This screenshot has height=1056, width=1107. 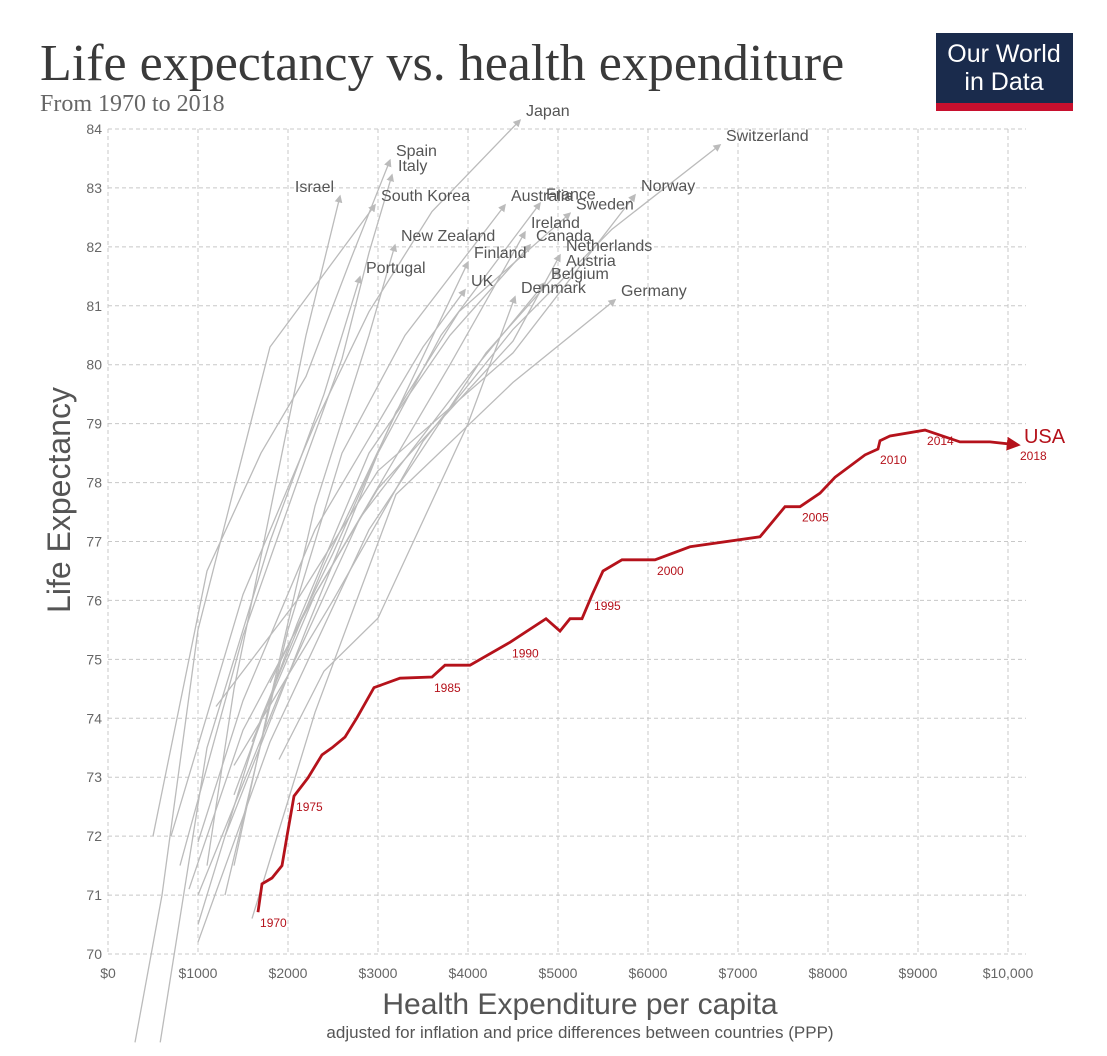 What do you see at coordinates (94, 306) in the screenshot?
I see `y-tick-label: 81` at bounding box center [94, 306].